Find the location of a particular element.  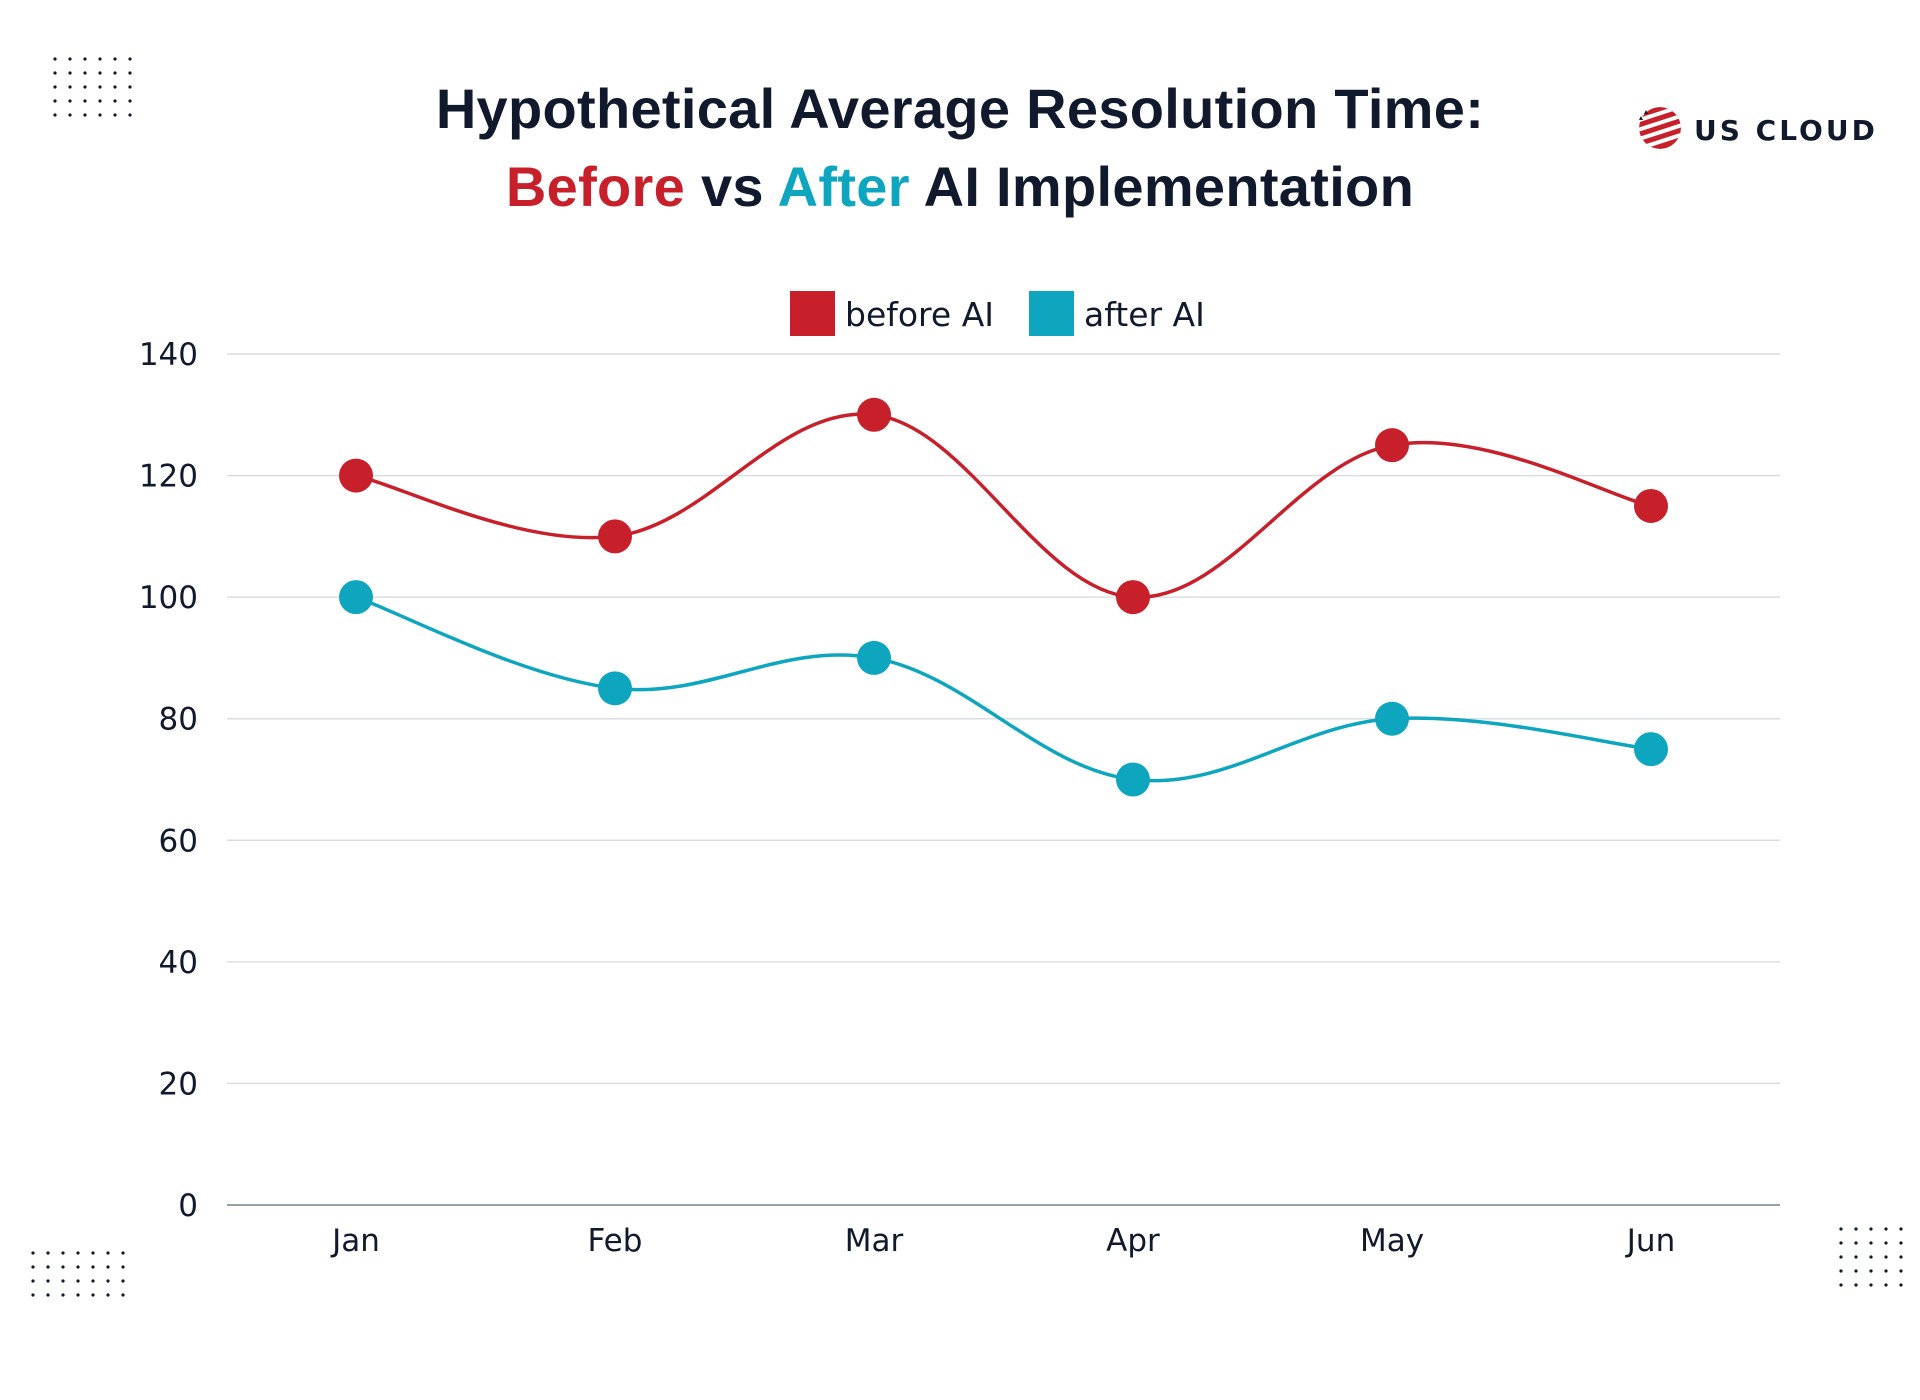

y-tick-label: 80 is located at coordinates (178, 720).